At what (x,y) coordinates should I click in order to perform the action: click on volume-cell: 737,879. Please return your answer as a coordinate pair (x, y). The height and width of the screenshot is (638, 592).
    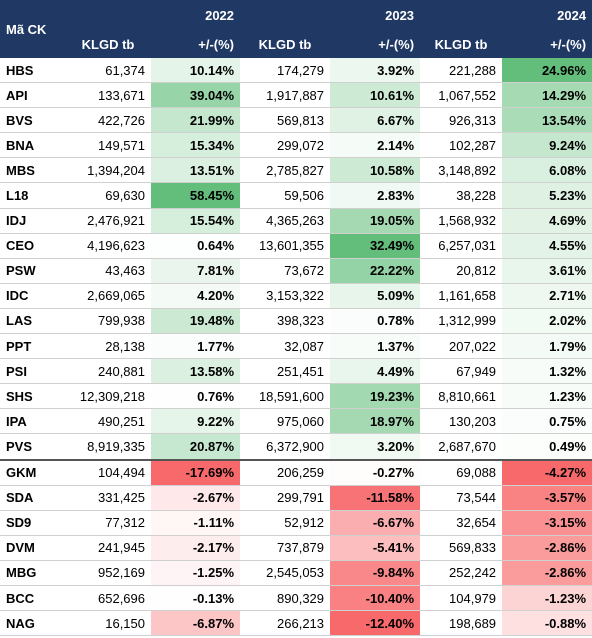
    Looking at the image, I should click on (285, 548).